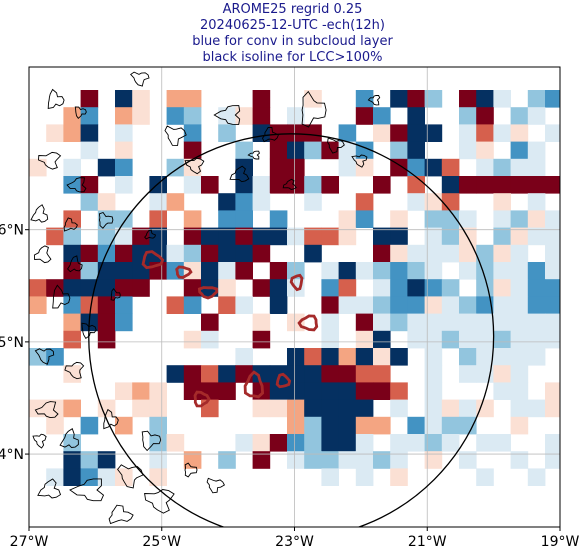 The width and height of the screenshot is (585, 551). Describe the element at coordinates (12, 343) in the screenshot. I see `y-tick-label: 5°N` at that location.